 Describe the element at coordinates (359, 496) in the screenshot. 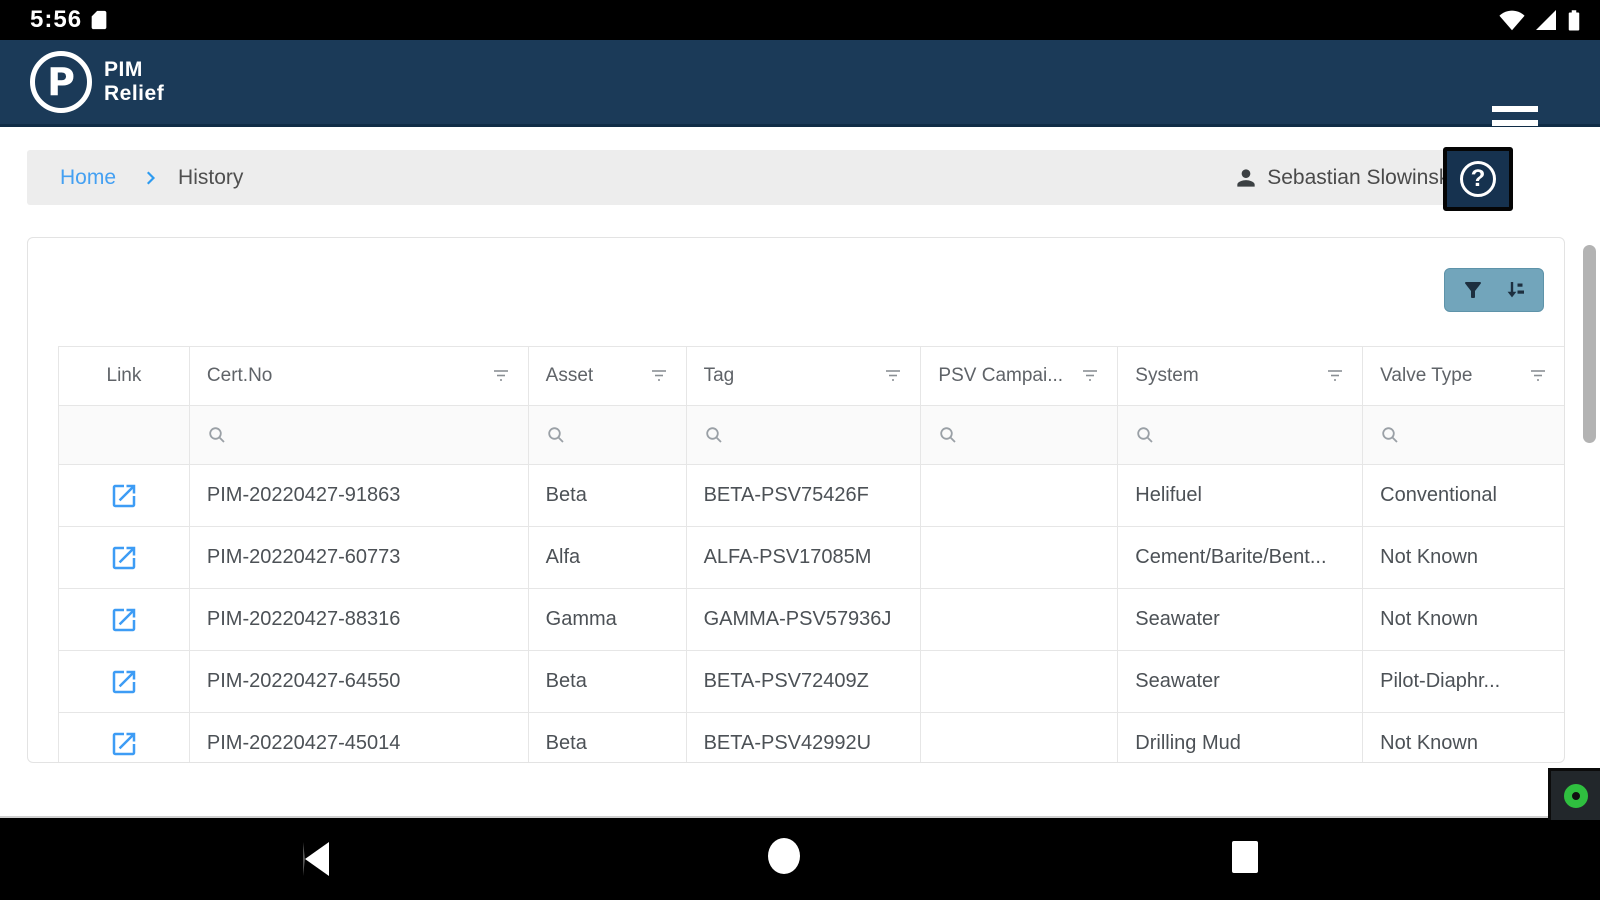

I see `cell-cert-no: PIM-20220427-91863` at that location.